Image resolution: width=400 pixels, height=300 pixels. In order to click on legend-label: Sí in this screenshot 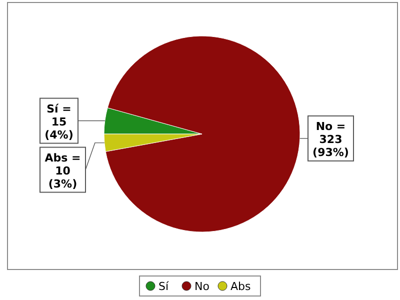, I will do `click(164, 286)`.